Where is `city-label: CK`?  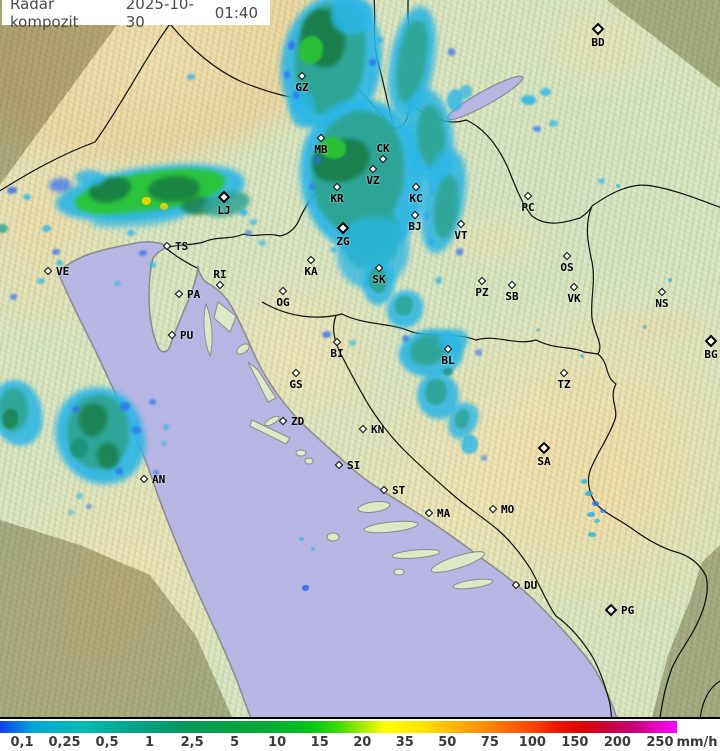
city-label: CK is located at coordinates (383, 148).